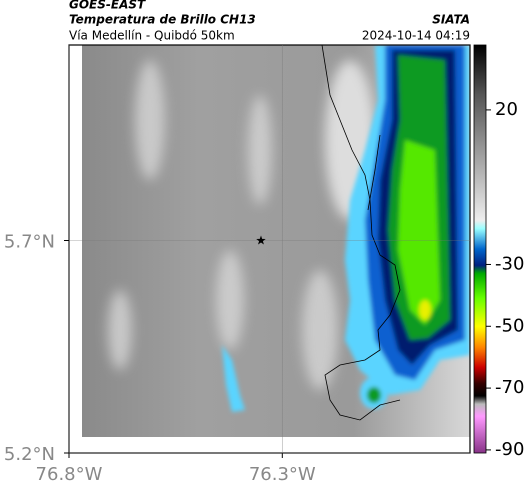 This screenshot has height=495, width=526. I want to click on colorbar, so click(480, 249).